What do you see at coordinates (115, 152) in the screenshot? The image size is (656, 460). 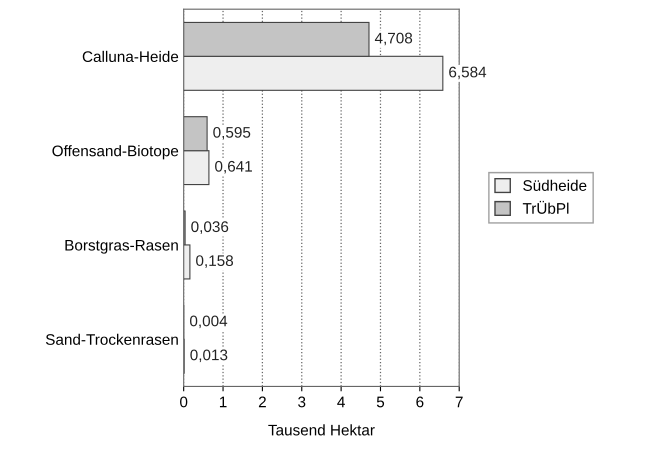 I see `y-tick-label: Offensand-Biotope` at bounding box center [115, 152].